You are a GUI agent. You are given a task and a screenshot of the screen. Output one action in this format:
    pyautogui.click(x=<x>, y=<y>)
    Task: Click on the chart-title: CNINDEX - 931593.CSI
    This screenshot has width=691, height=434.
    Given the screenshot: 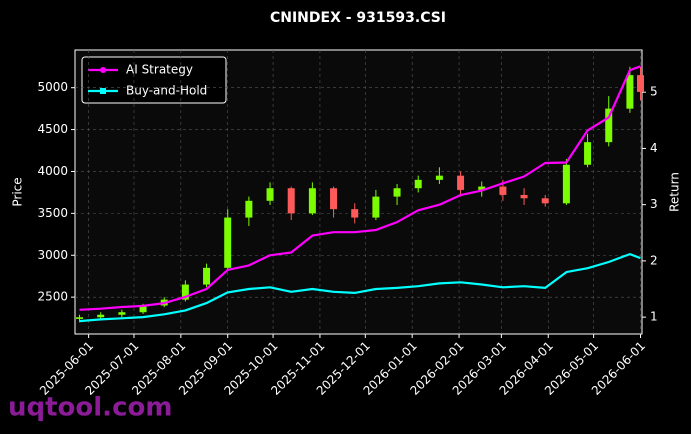 What is the action you would take?
    pyautogui.click(x=358, y=18)
    